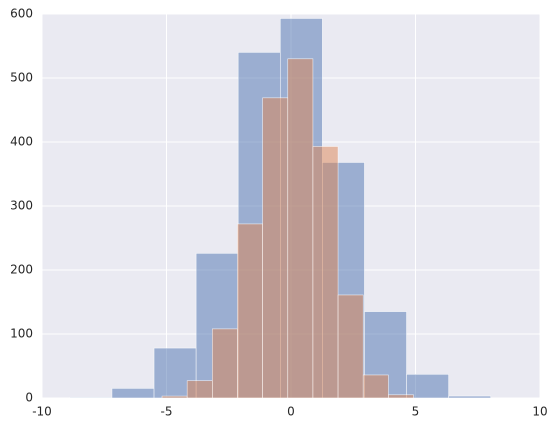 This screenshot has width=554, height=430. What do you see at coordinates (416, 412) in the screenshot?
I see `x-tick-label: 5` at bounding box center [416, 412].